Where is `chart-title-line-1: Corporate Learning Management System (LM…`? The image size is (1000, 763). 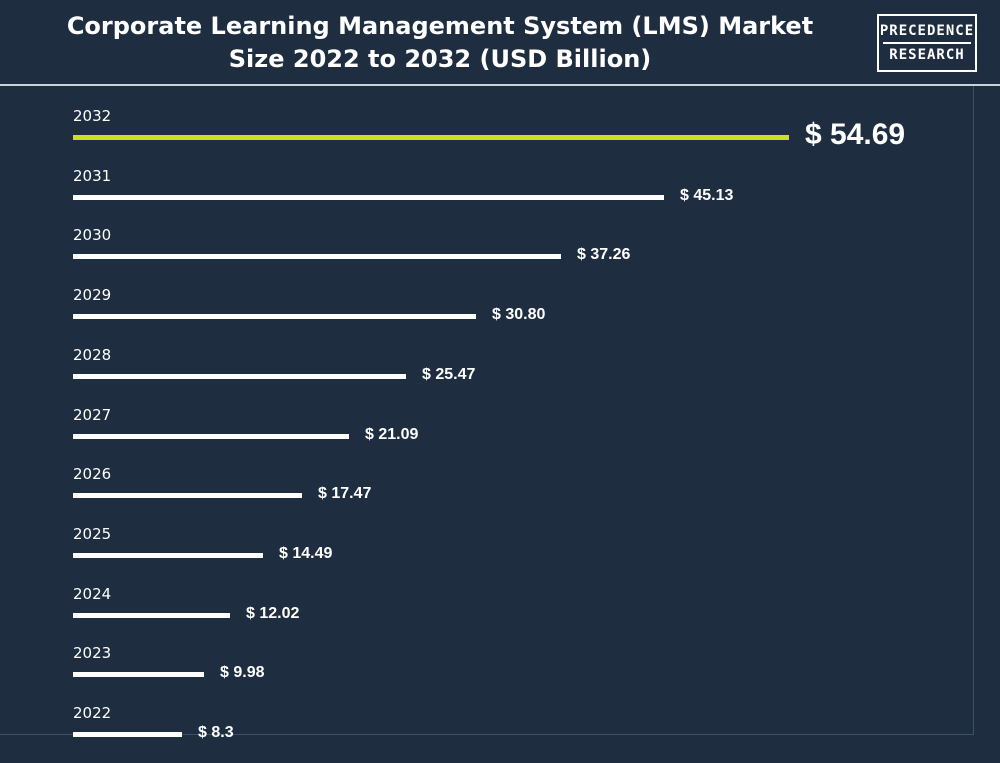
chart-title-line-1: Corporate Learning Management System (LM… is located at coordinates (440, 26).